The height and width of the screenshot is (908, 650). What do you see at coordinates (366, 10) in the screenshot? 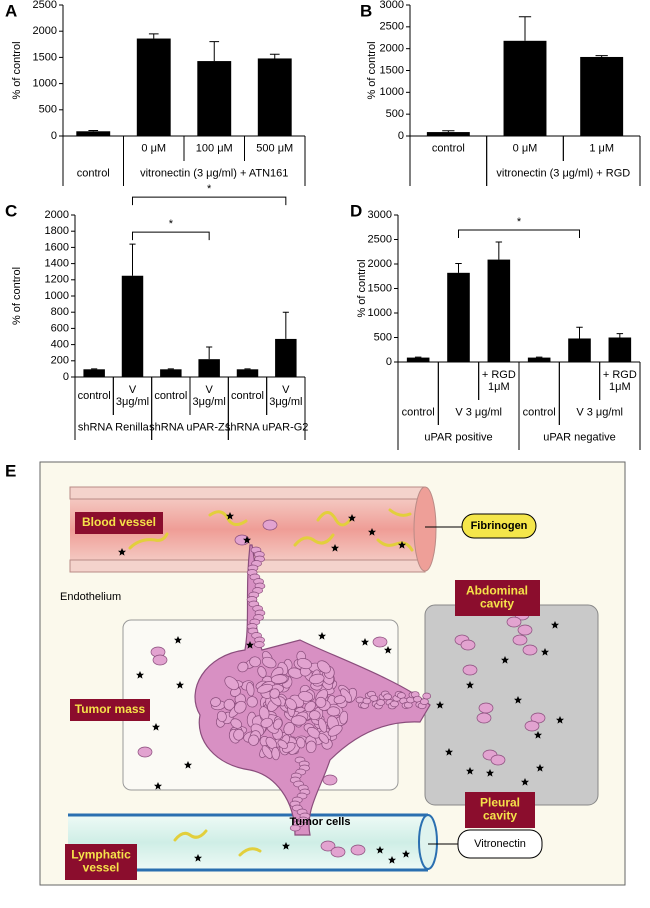
I see `panel-letter: B` at bounding box center [366, 10].